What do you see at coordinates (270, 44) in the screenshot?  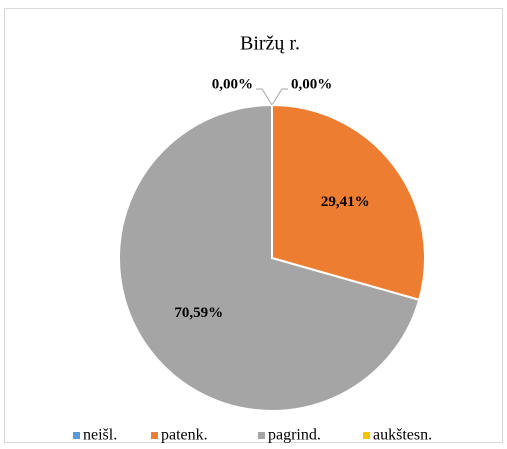 I see `chart-title: Biržų r.` at bounding box center [270, 44].